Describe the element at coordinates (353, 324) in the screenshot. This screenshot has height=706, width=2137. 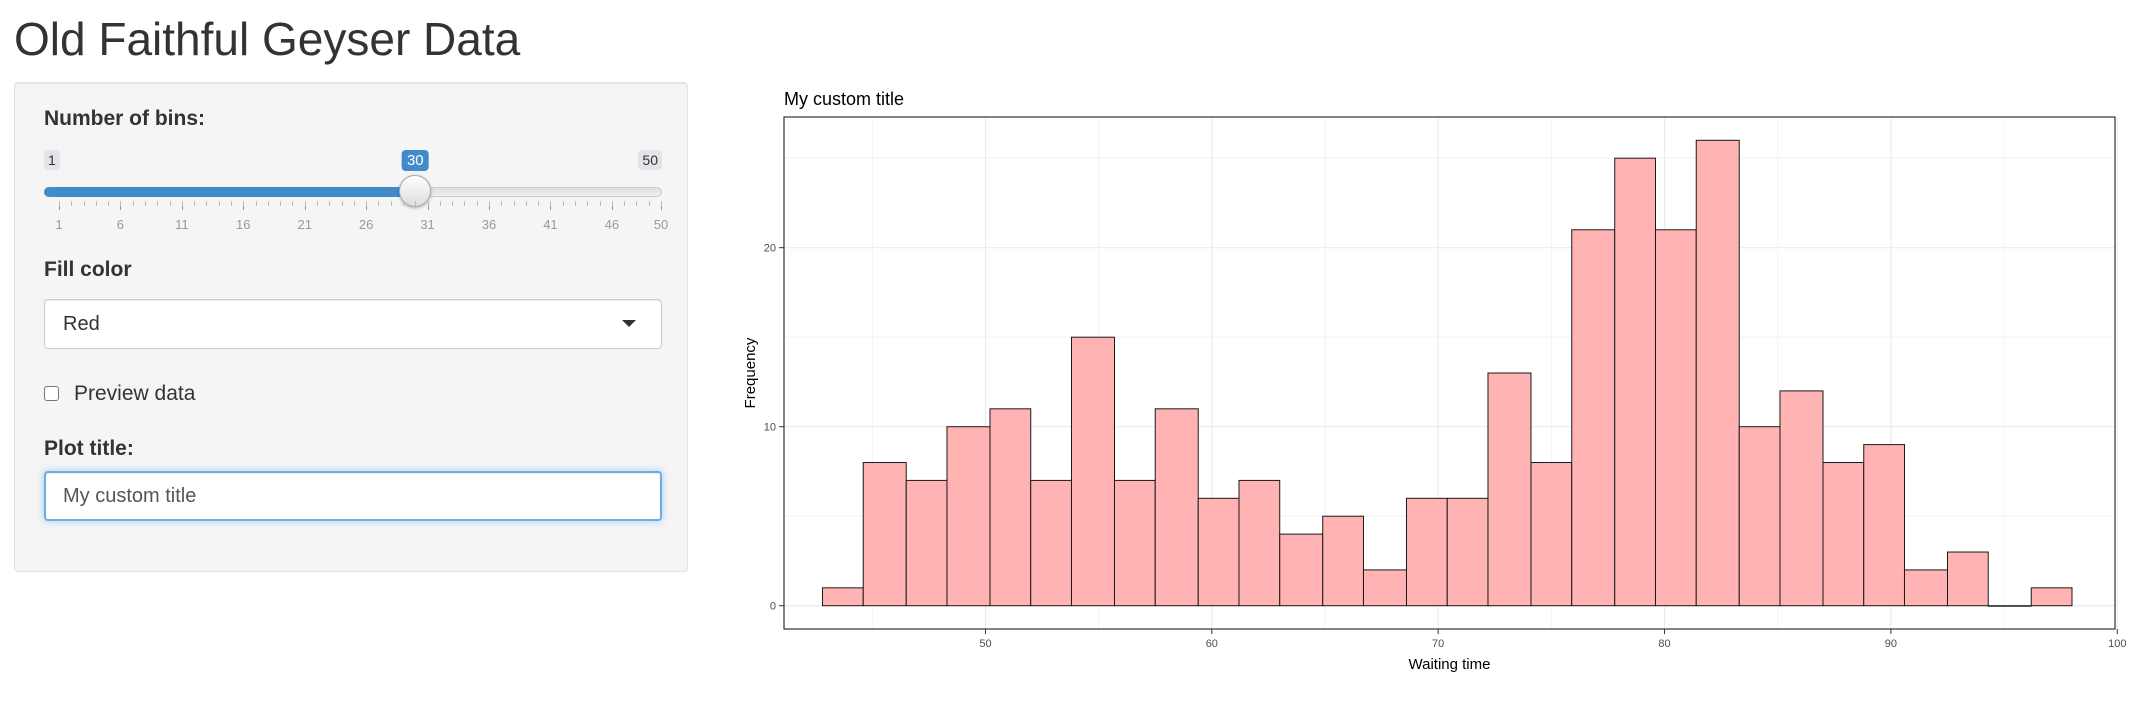
I see `fill-color-select: Red` at that location.